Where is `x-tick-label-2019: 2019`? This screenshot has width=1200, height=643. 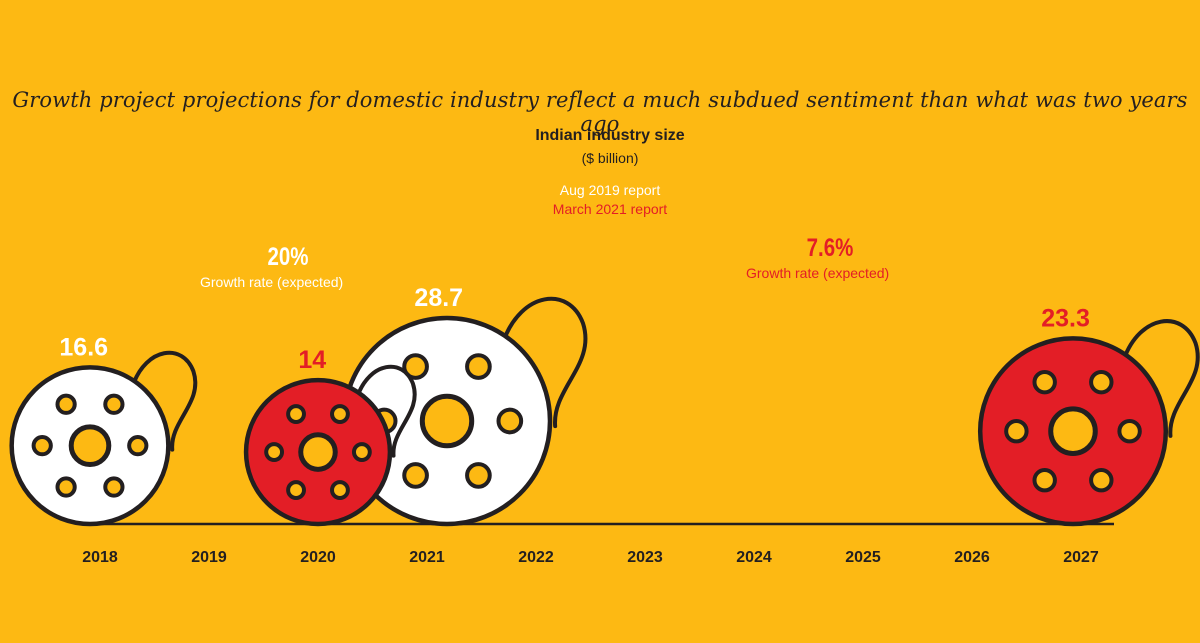 x-tick-label-2019: 2019 is located at coordinates (209, 557).